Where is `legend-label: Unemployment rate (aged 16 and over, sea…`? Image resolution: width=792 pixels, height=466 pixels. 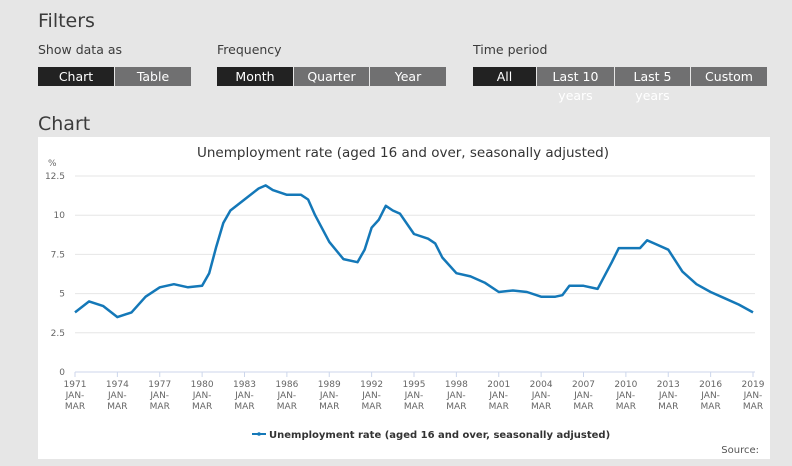 legend-label: Unemployment rate (aged 16 and over, sea… is located at coordinates (439, 435).